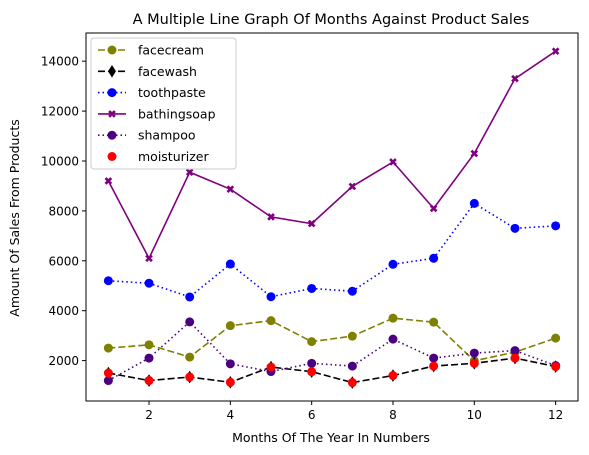 The height and width of the screenshot is (455, 589). I want to click on legend-label: facecream, so click(171, 50).